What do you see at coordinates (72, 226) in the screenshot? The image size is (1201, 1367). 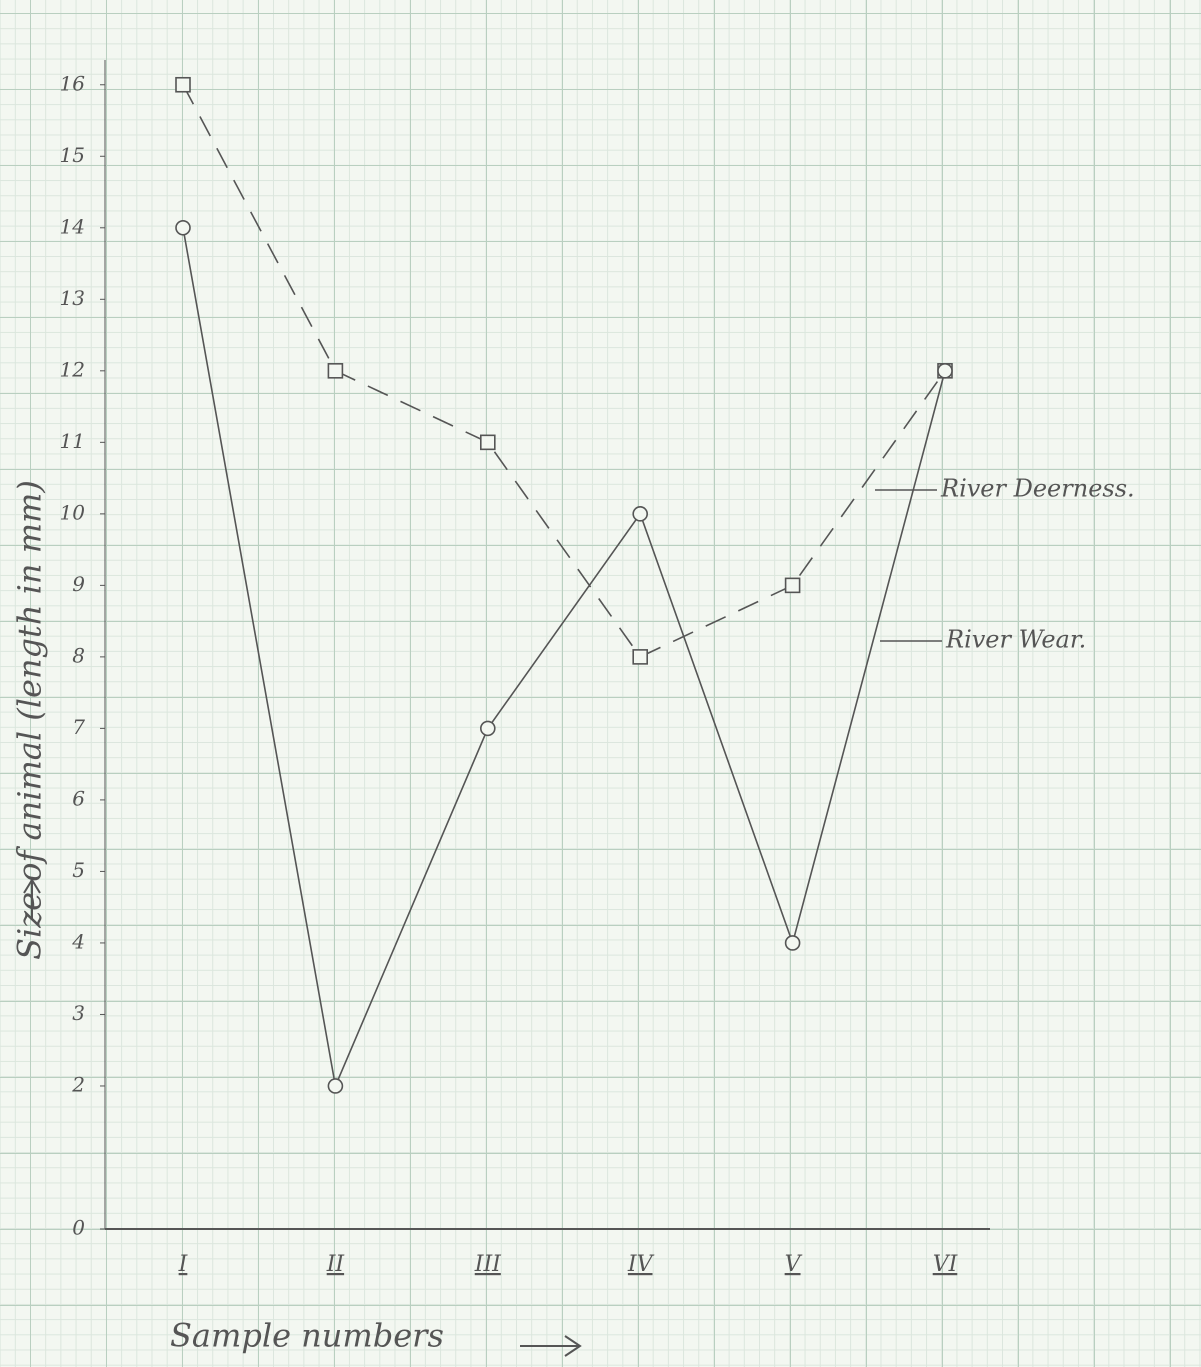 I see `y-tick-label: 14` at bounding box center [72, 226].